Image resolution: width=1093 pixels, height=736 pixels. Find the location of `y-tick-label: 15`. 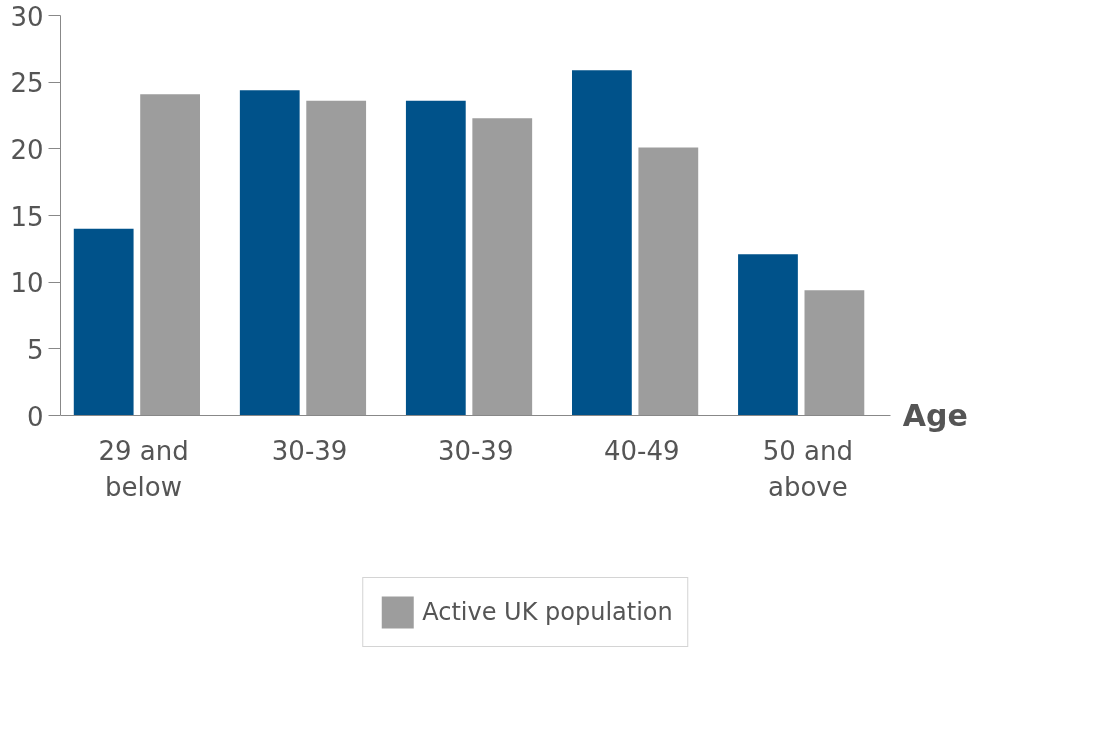

y-tick-label: 15 is located at coordinates (27, 216).